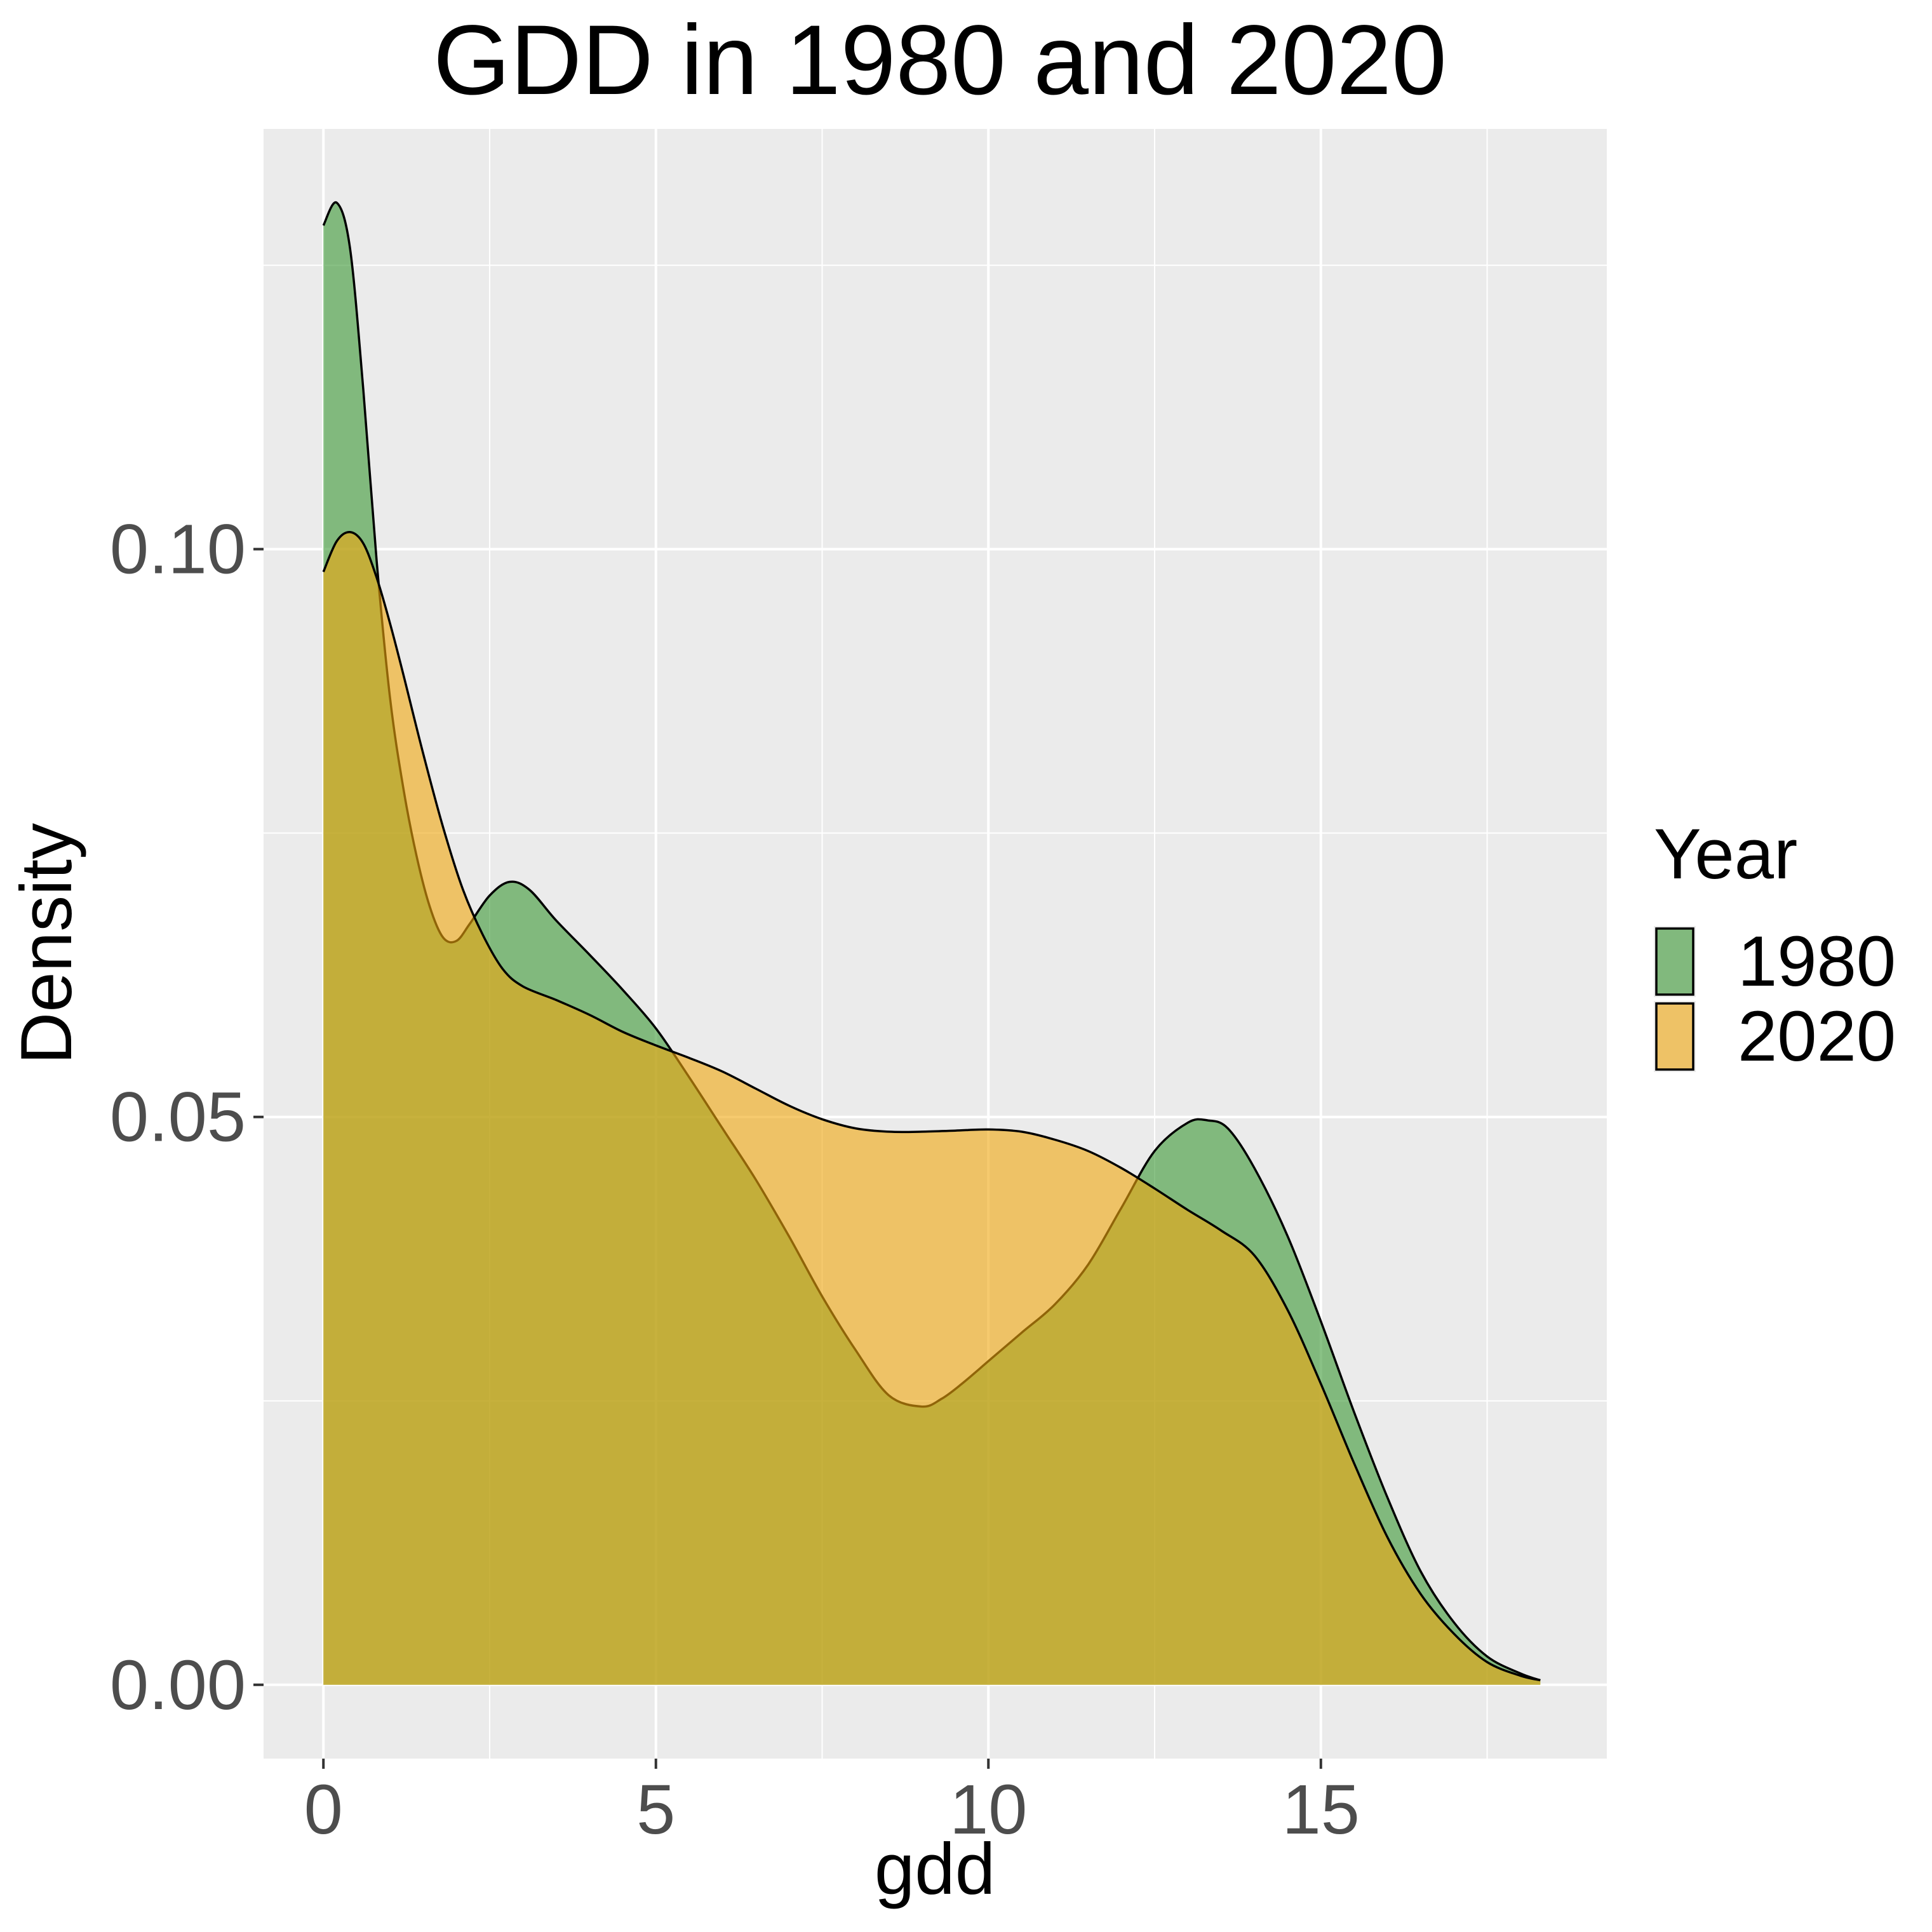 The image size is (1932, 1932). Describe the element at coordinates (178, 1117) in the screenshot. I see `y-tick-label: 0.05` at that location.